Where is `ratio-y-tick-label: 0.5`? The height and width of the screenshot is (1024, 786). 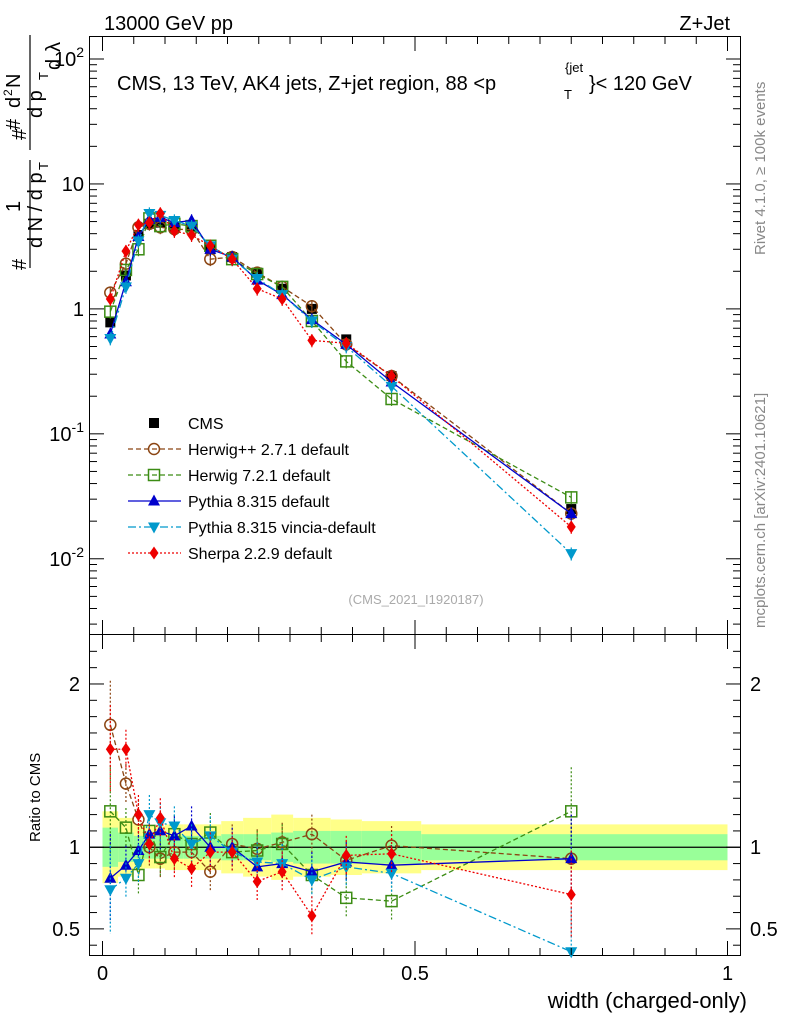 ratio-y-tick-label: 0.5 is located at coordinates (66, 930).